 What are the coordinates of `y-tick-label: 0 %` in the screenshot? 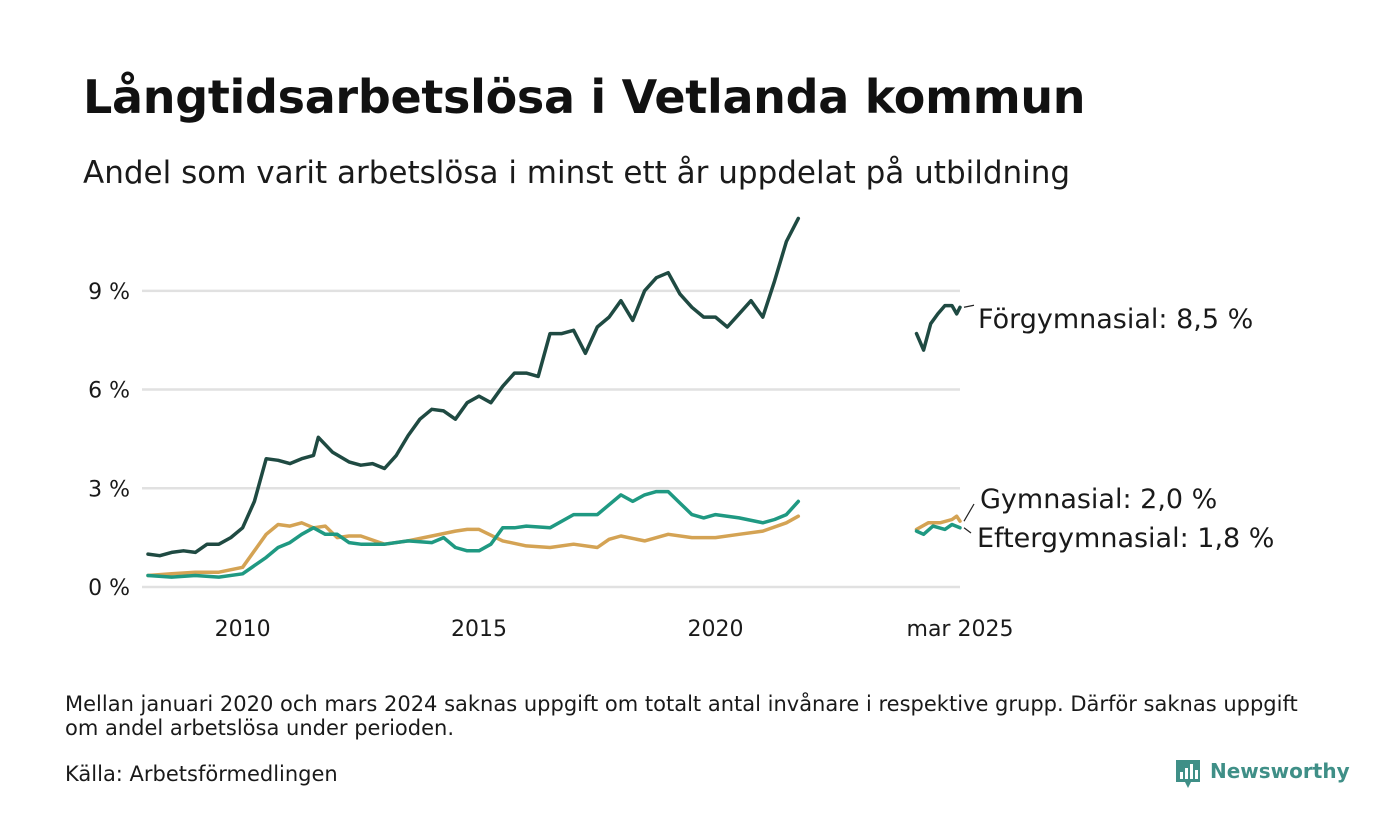 It's located at (109, 588).